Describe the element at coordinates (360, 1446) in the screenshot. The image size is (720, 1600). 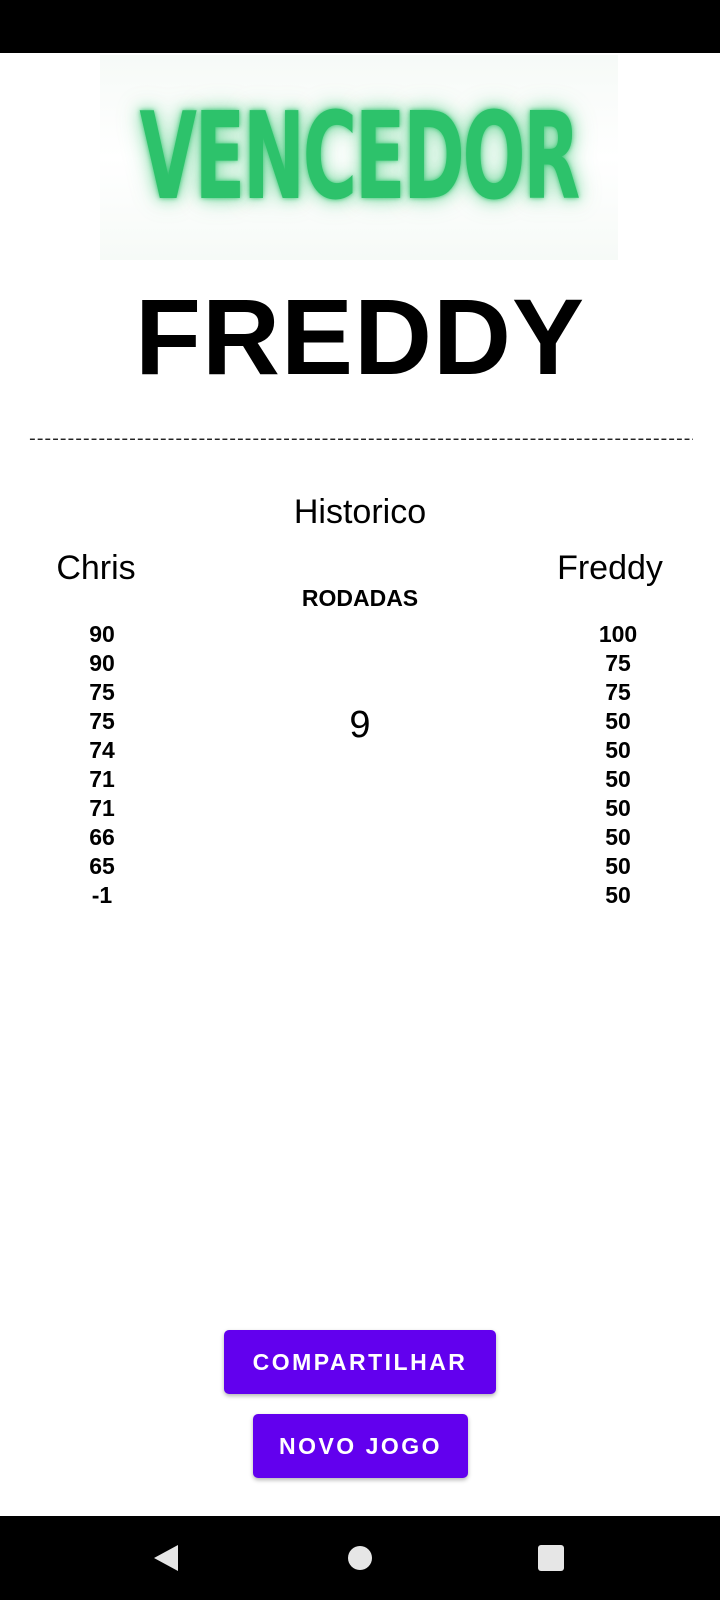
I see `new-game-button: NOVO JOGO` at that location.